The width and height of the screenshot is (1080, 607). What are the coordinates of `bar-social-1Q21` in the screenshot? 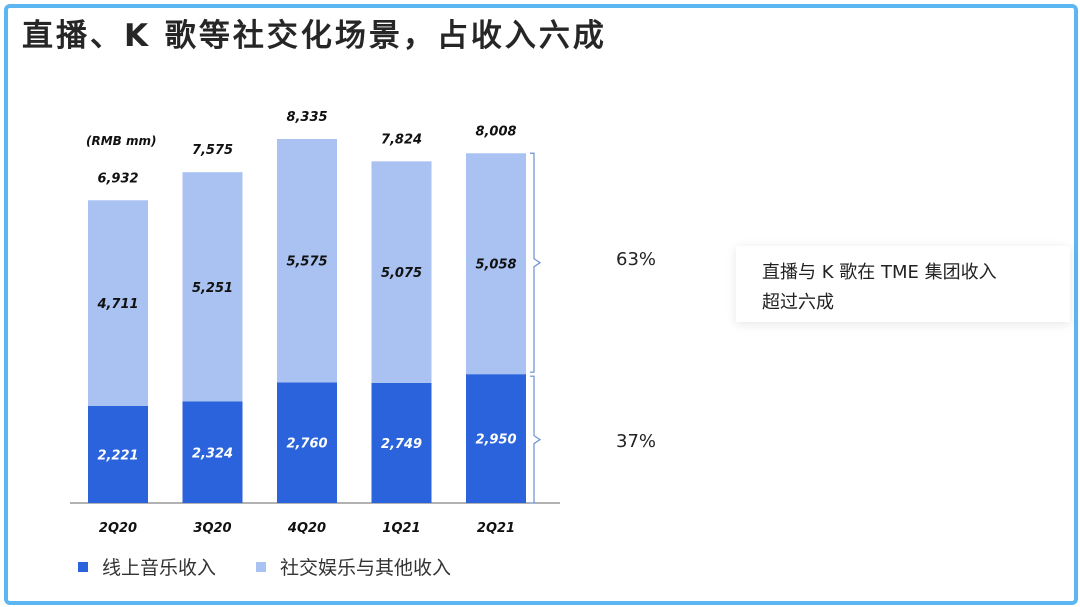 It's located at (401, 272).